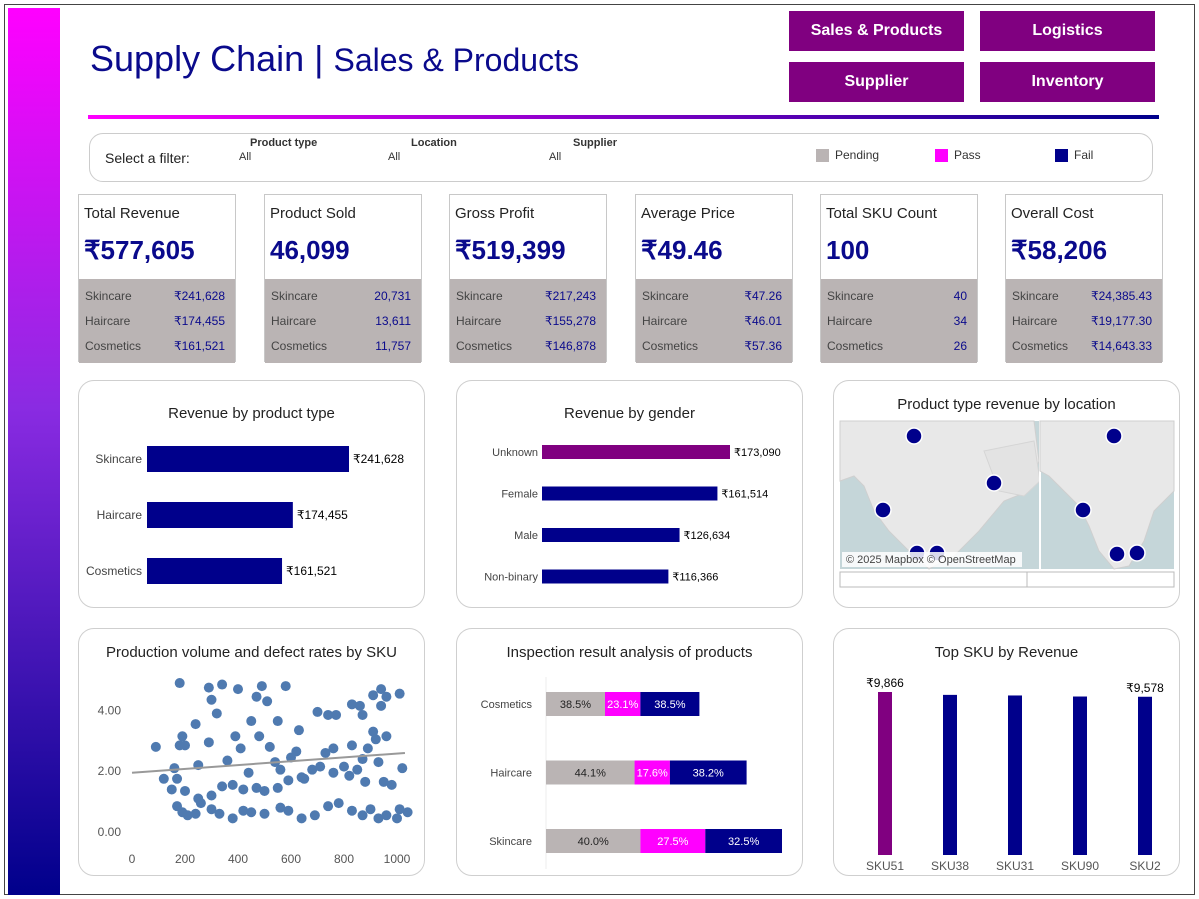  I want to click on kpi-row: Haircare ₹19,177.30, so click(1082, 321).